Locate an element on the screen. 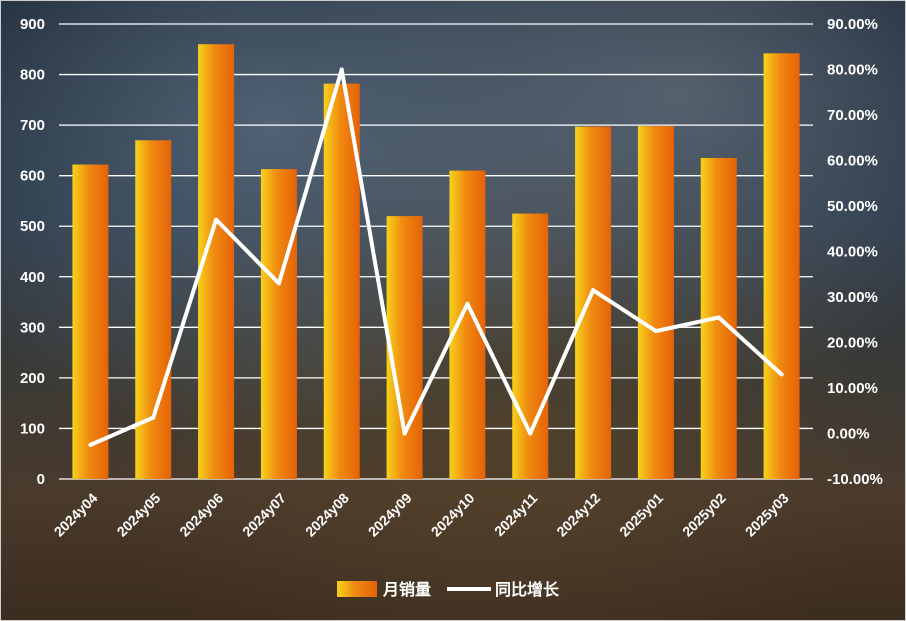  y-left-tick-label: 100 is located at coordinates (32, 428).